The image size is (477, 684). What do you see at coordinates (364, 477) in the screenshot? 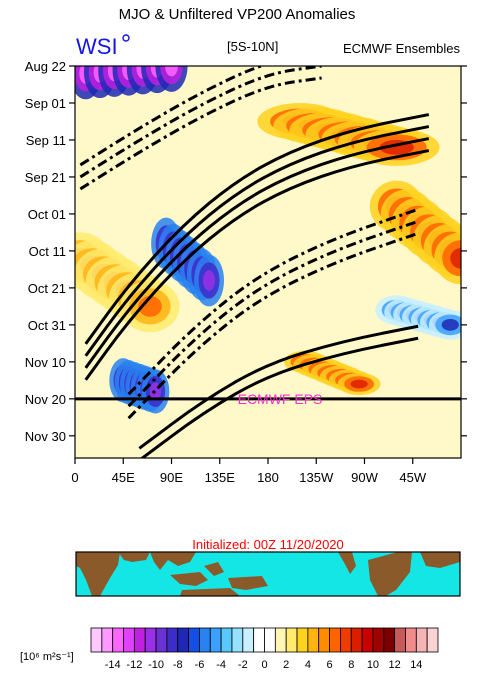
I see `x-tick-label: 90W` at bounding box center [364, 477].